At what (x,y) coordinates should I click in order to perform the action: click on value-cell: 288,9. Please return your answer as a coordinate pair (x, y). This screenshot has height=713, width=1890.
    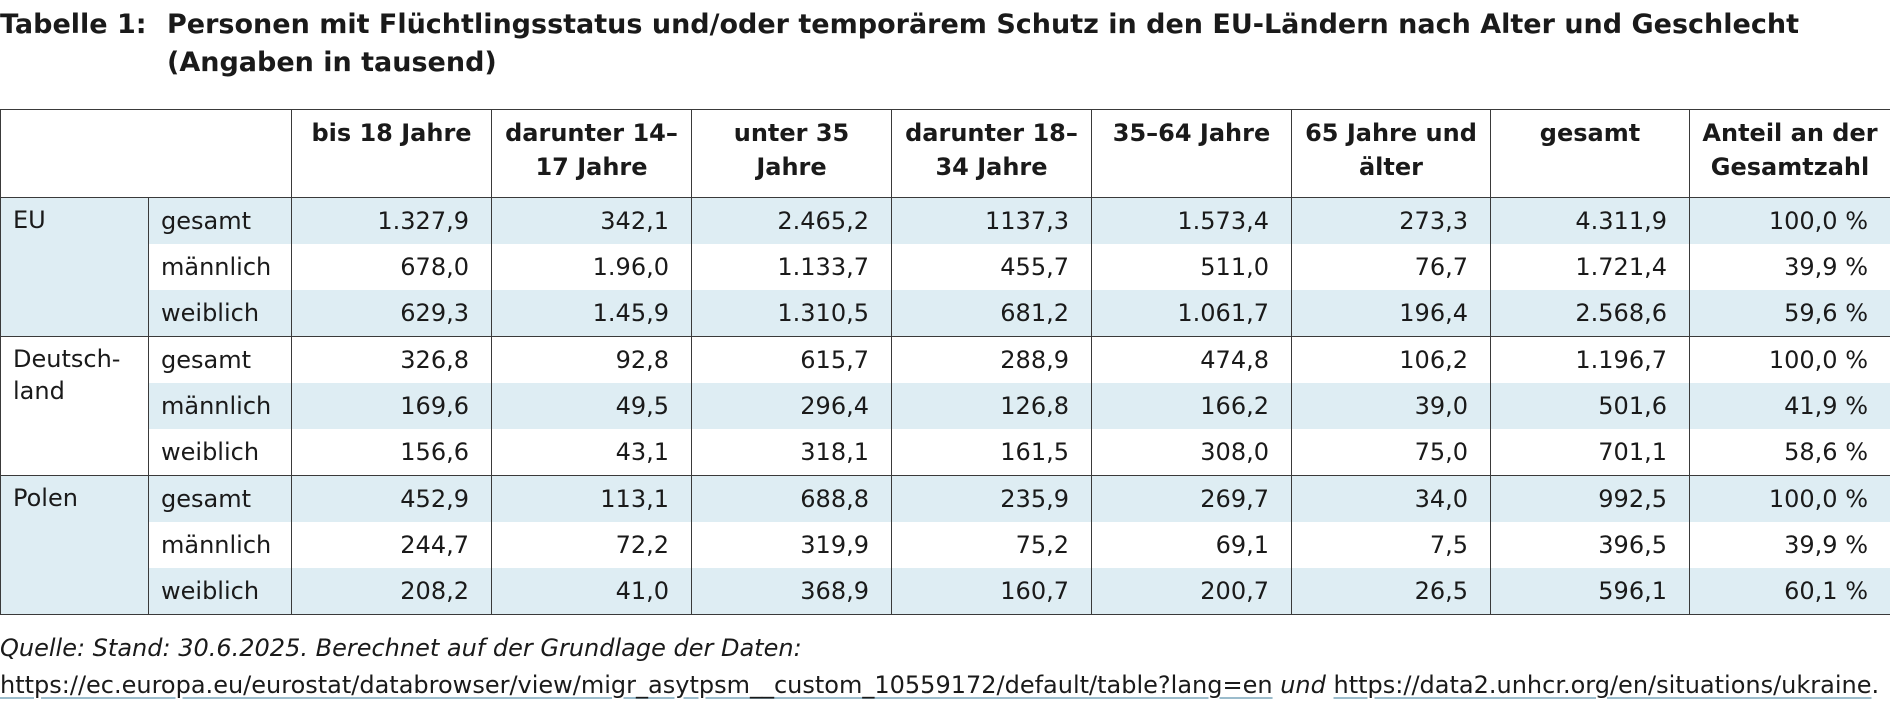
    Looking at the image, I should click on (991, 359).